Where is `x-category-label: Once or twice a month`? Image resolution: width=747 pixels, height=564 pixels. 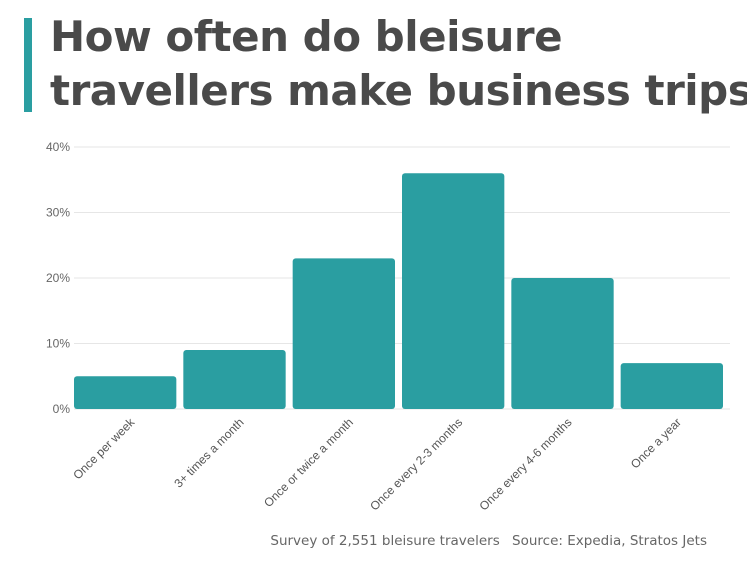
x-category-label: Once or twice a month is located at coordinates (308, 462).